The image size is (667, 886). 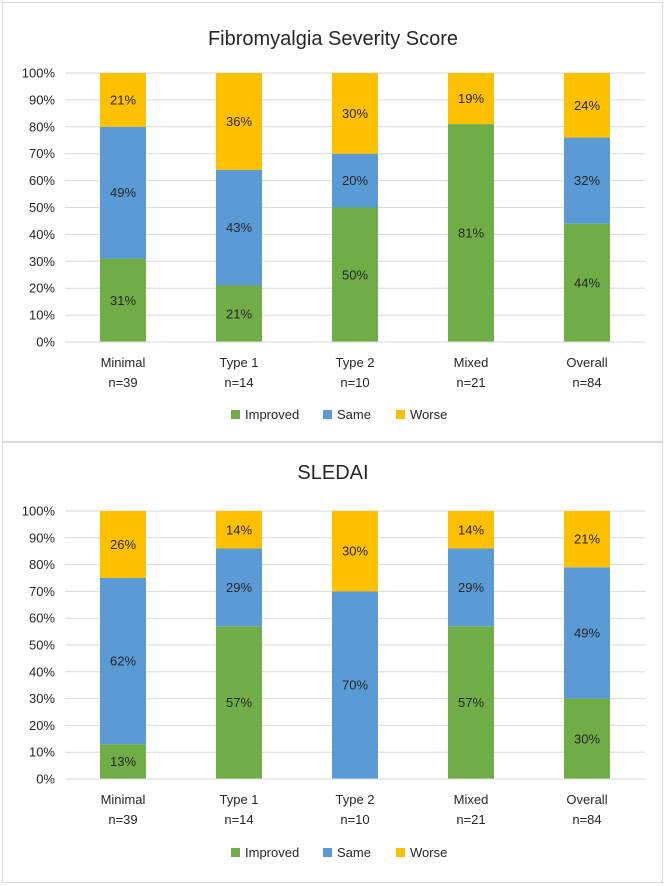 I want to click on data-label: 31%, so click(x=123, y=300).